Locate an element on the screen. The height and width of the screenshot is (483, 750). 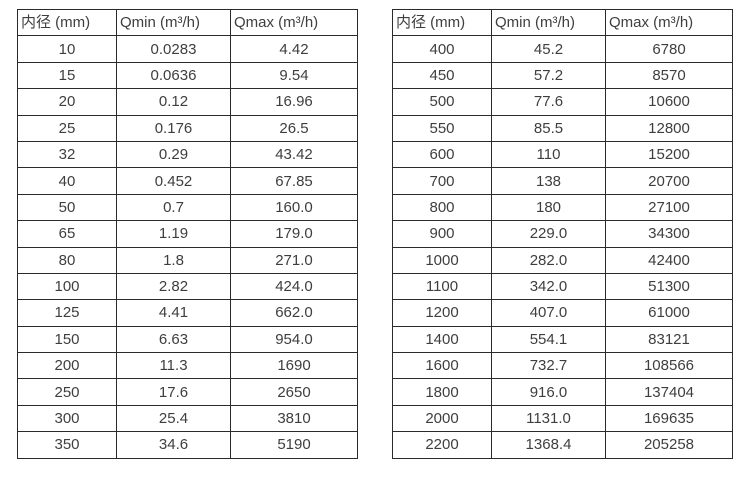
qmax-cell: 5190 is located at coordinates (294, 445).